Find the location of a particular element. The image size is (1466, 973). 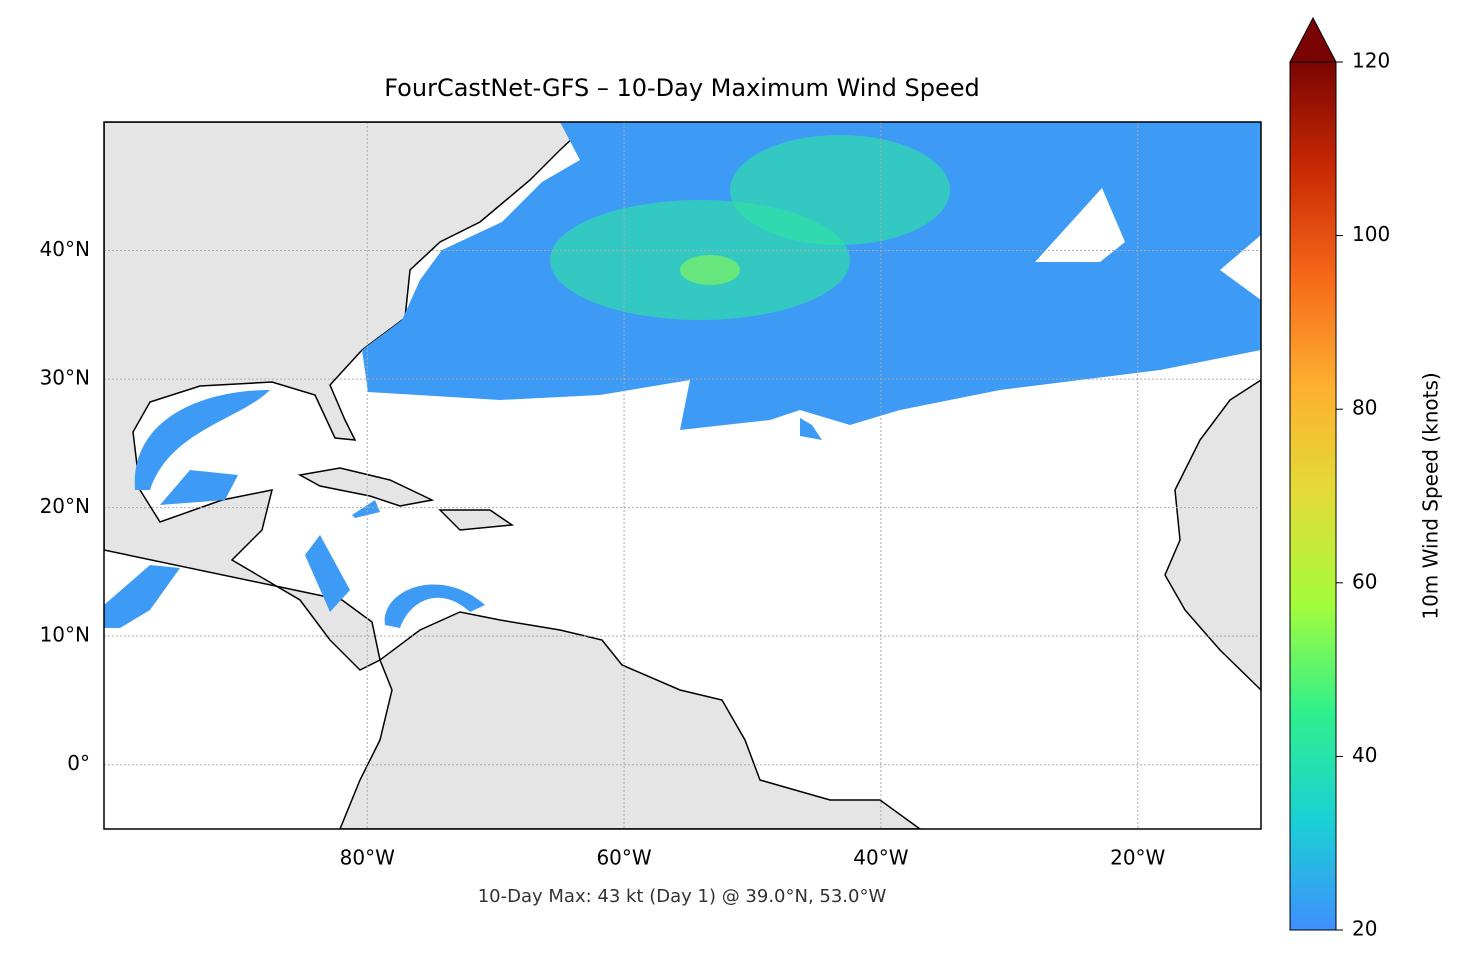

y-tick-label: 40°N is located at coordinates (65, 249).